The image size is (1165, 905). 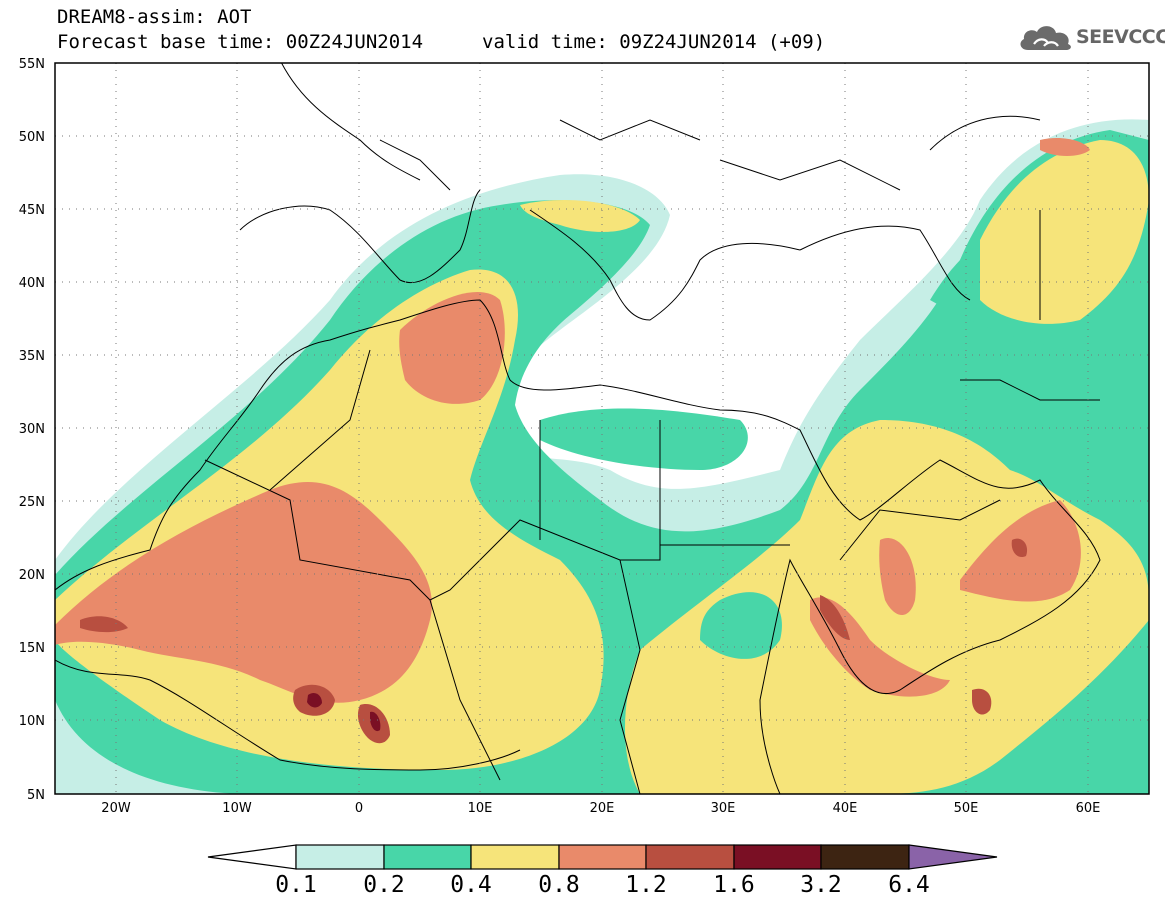 I want to click on lat-label: 15N, so click(x=32, y=648).